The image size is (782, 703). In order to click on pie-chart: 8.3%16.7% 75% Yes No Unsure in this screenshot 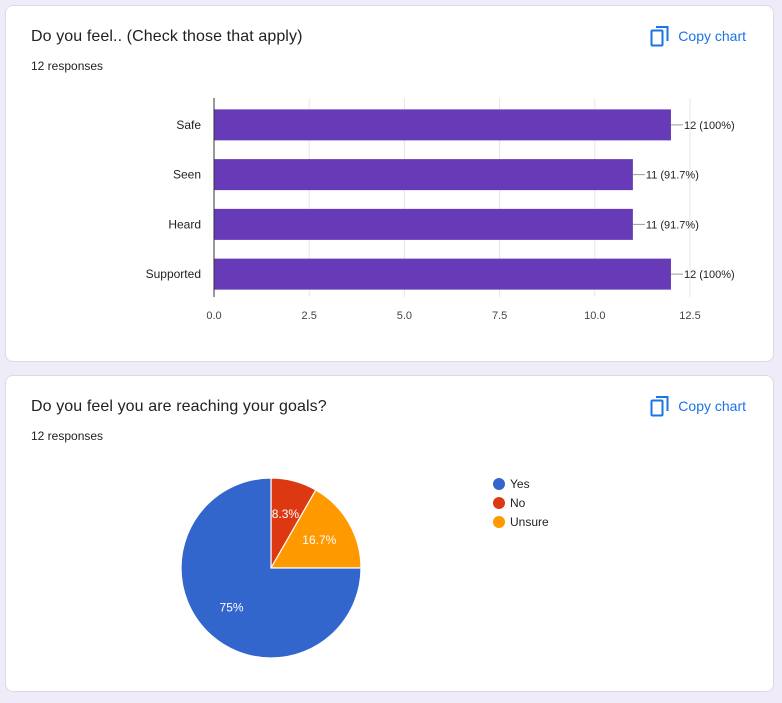, I will do `click(364, 568)`.